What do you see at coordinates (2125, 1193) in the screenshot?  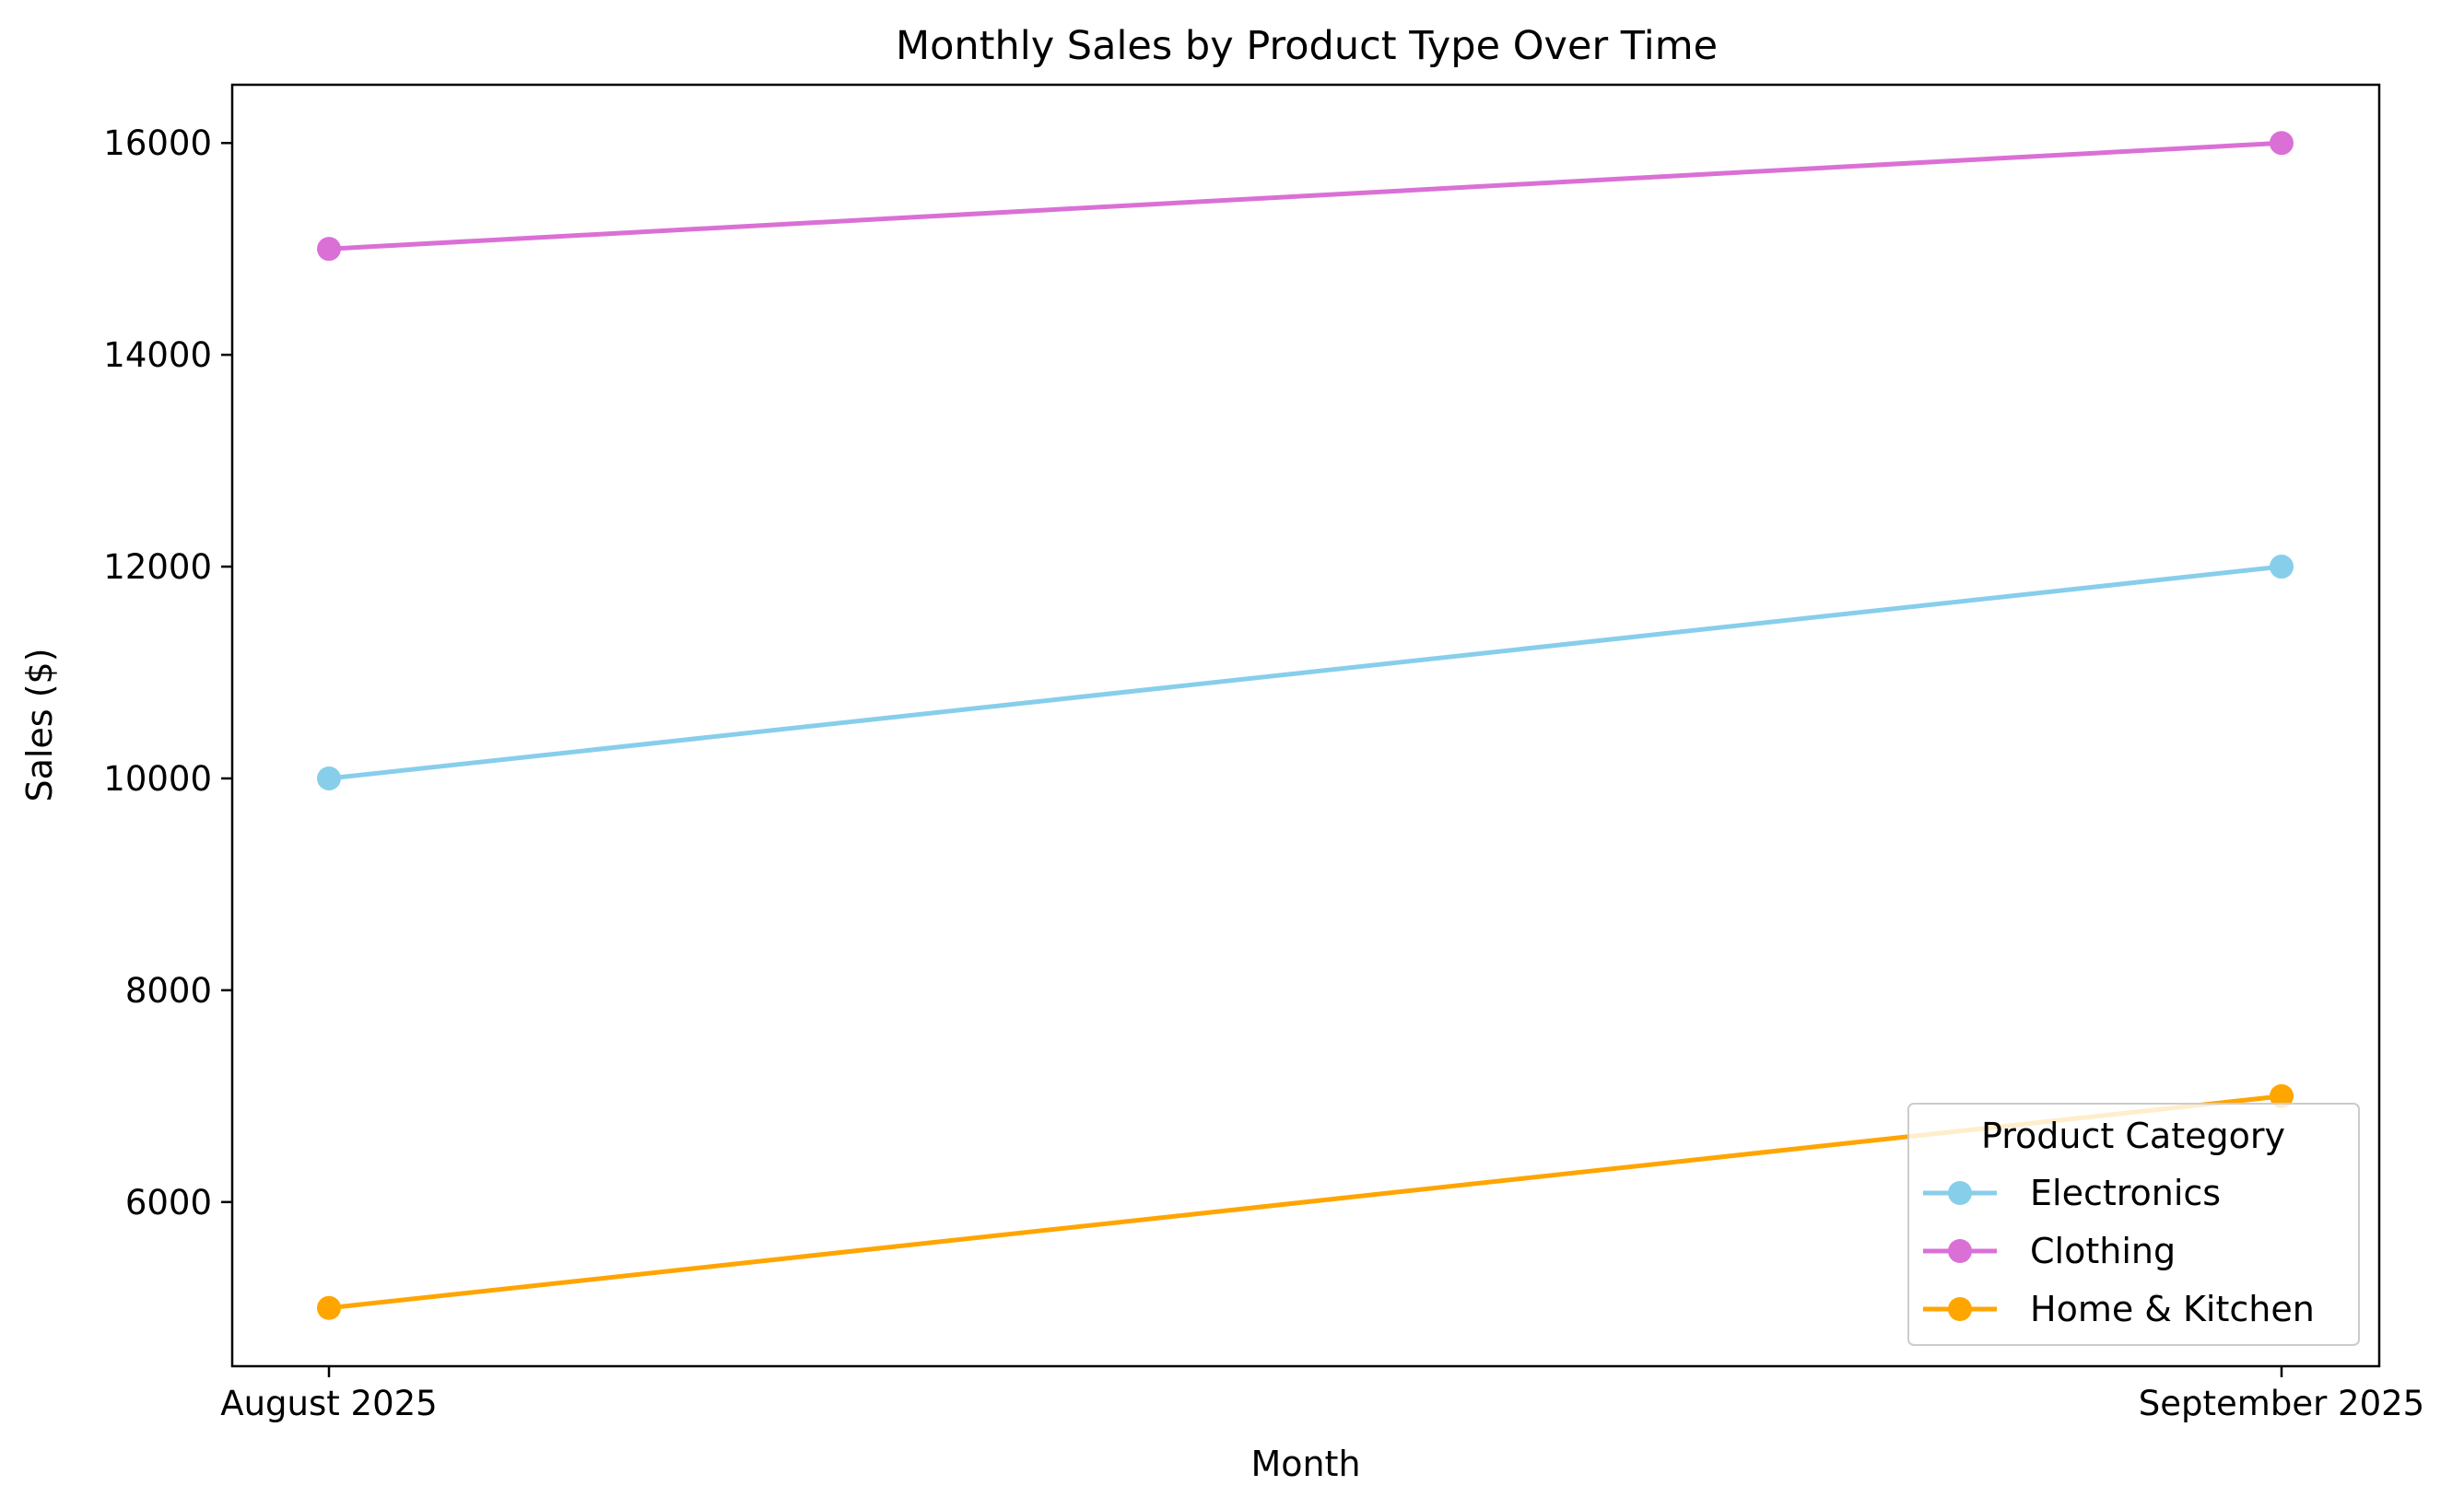 I see `legend-label: Electronics` at bounding box center [2125, 1193].